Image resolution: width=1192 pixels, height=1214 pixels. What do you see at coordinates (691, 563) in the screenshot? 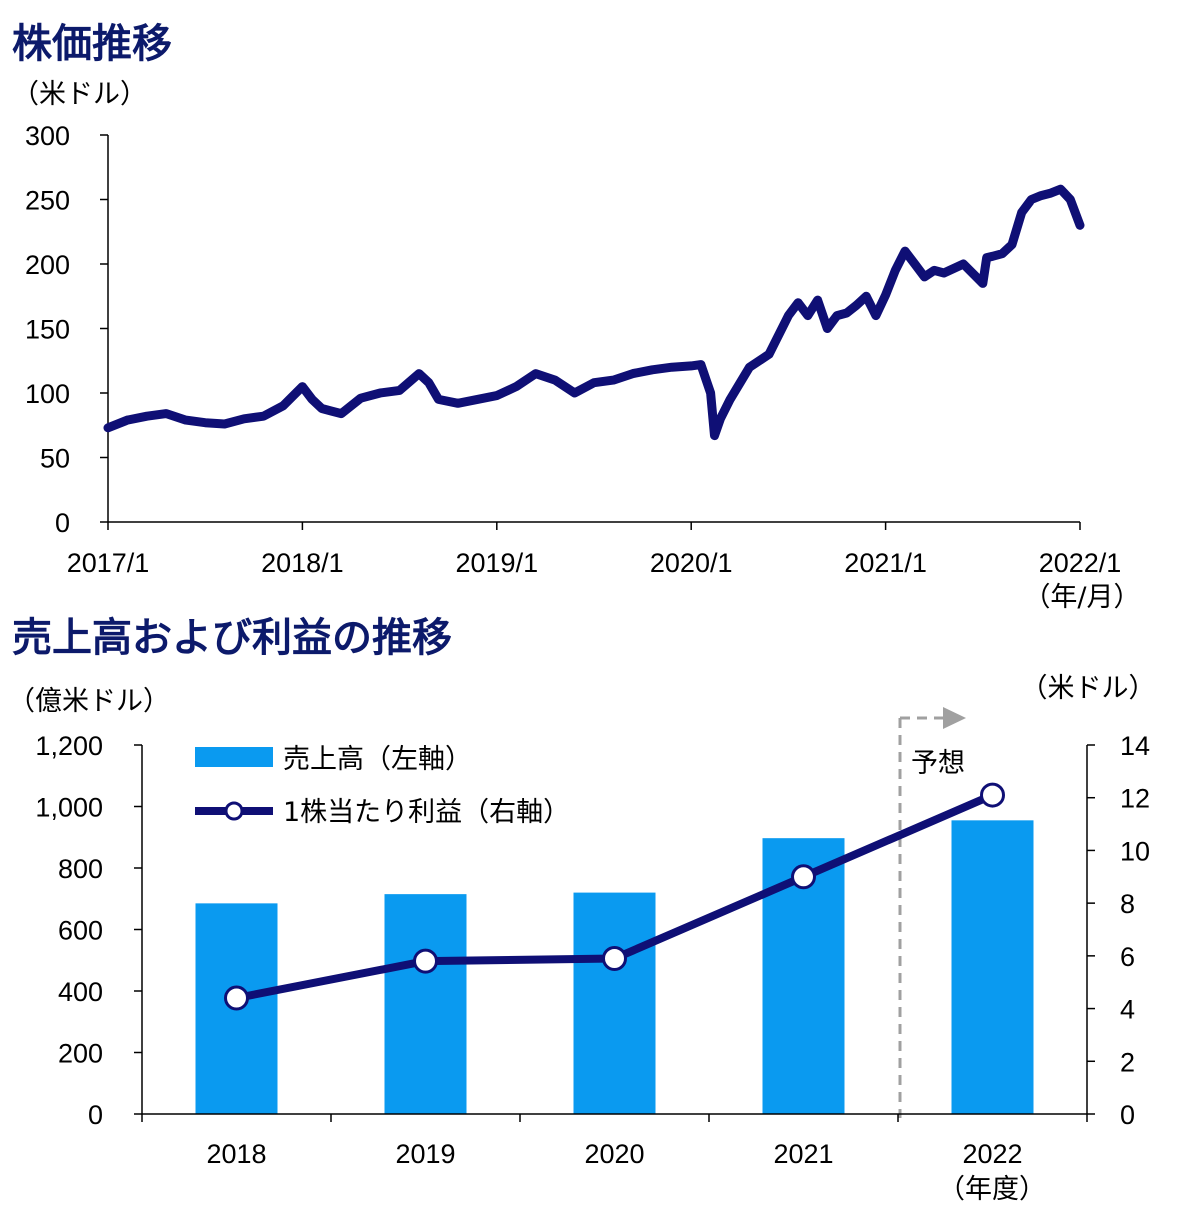
I see `stock-x-tick-label: 2020/1` at bounding box center [691, 563].